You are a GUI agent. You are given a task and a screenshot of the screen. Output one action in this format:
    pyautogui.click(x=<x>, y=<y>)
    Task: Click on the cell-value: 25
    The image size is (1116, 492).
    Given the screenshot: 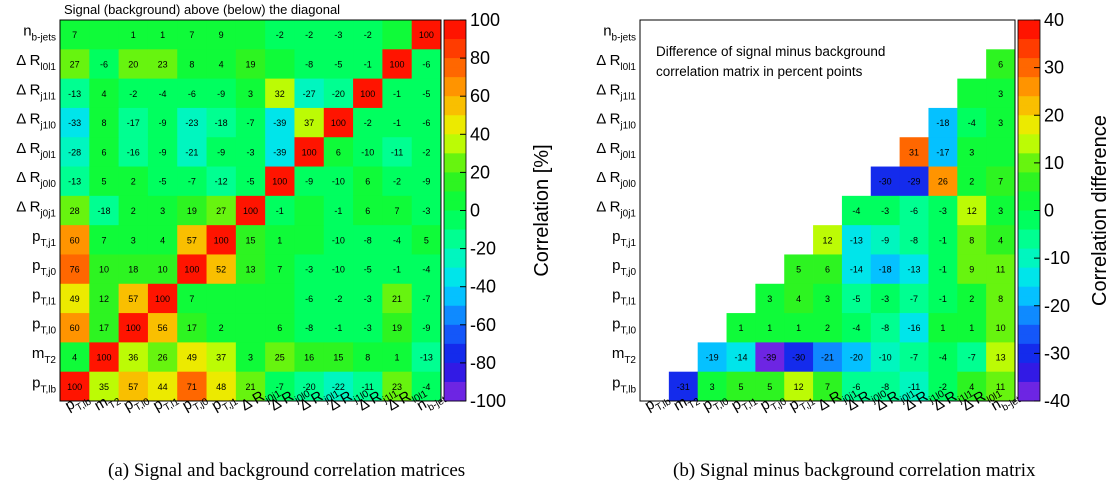 What is the action you would take?
    pyautogui.click(x=280, y=358)
    